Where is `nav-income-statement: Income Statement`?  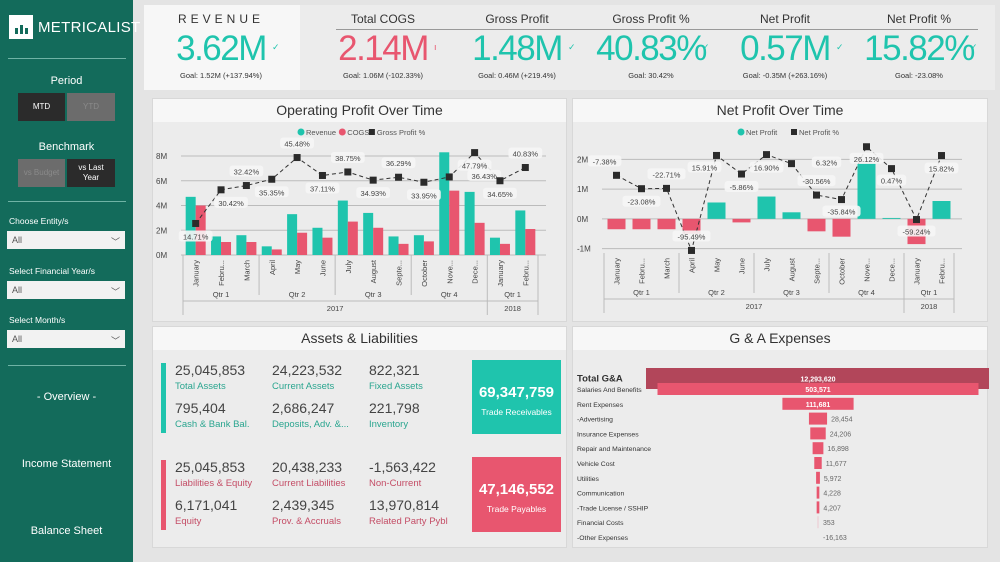
nav-income-statement: Income Statement is located at coordinates (66, 464).